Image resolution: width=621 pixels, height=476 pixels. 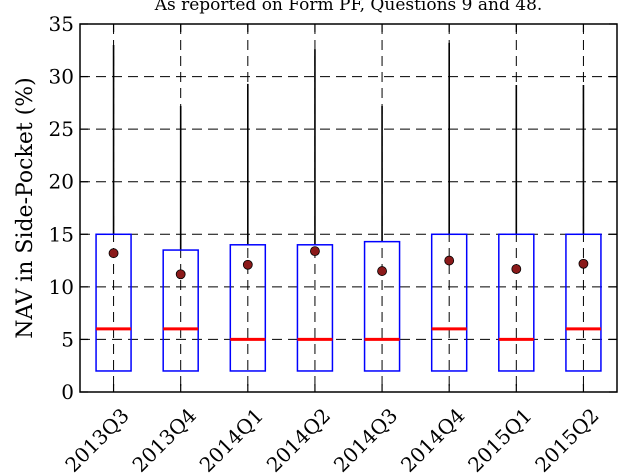 I want to click on y-tick-label: 30, so click(x=61, y=77).